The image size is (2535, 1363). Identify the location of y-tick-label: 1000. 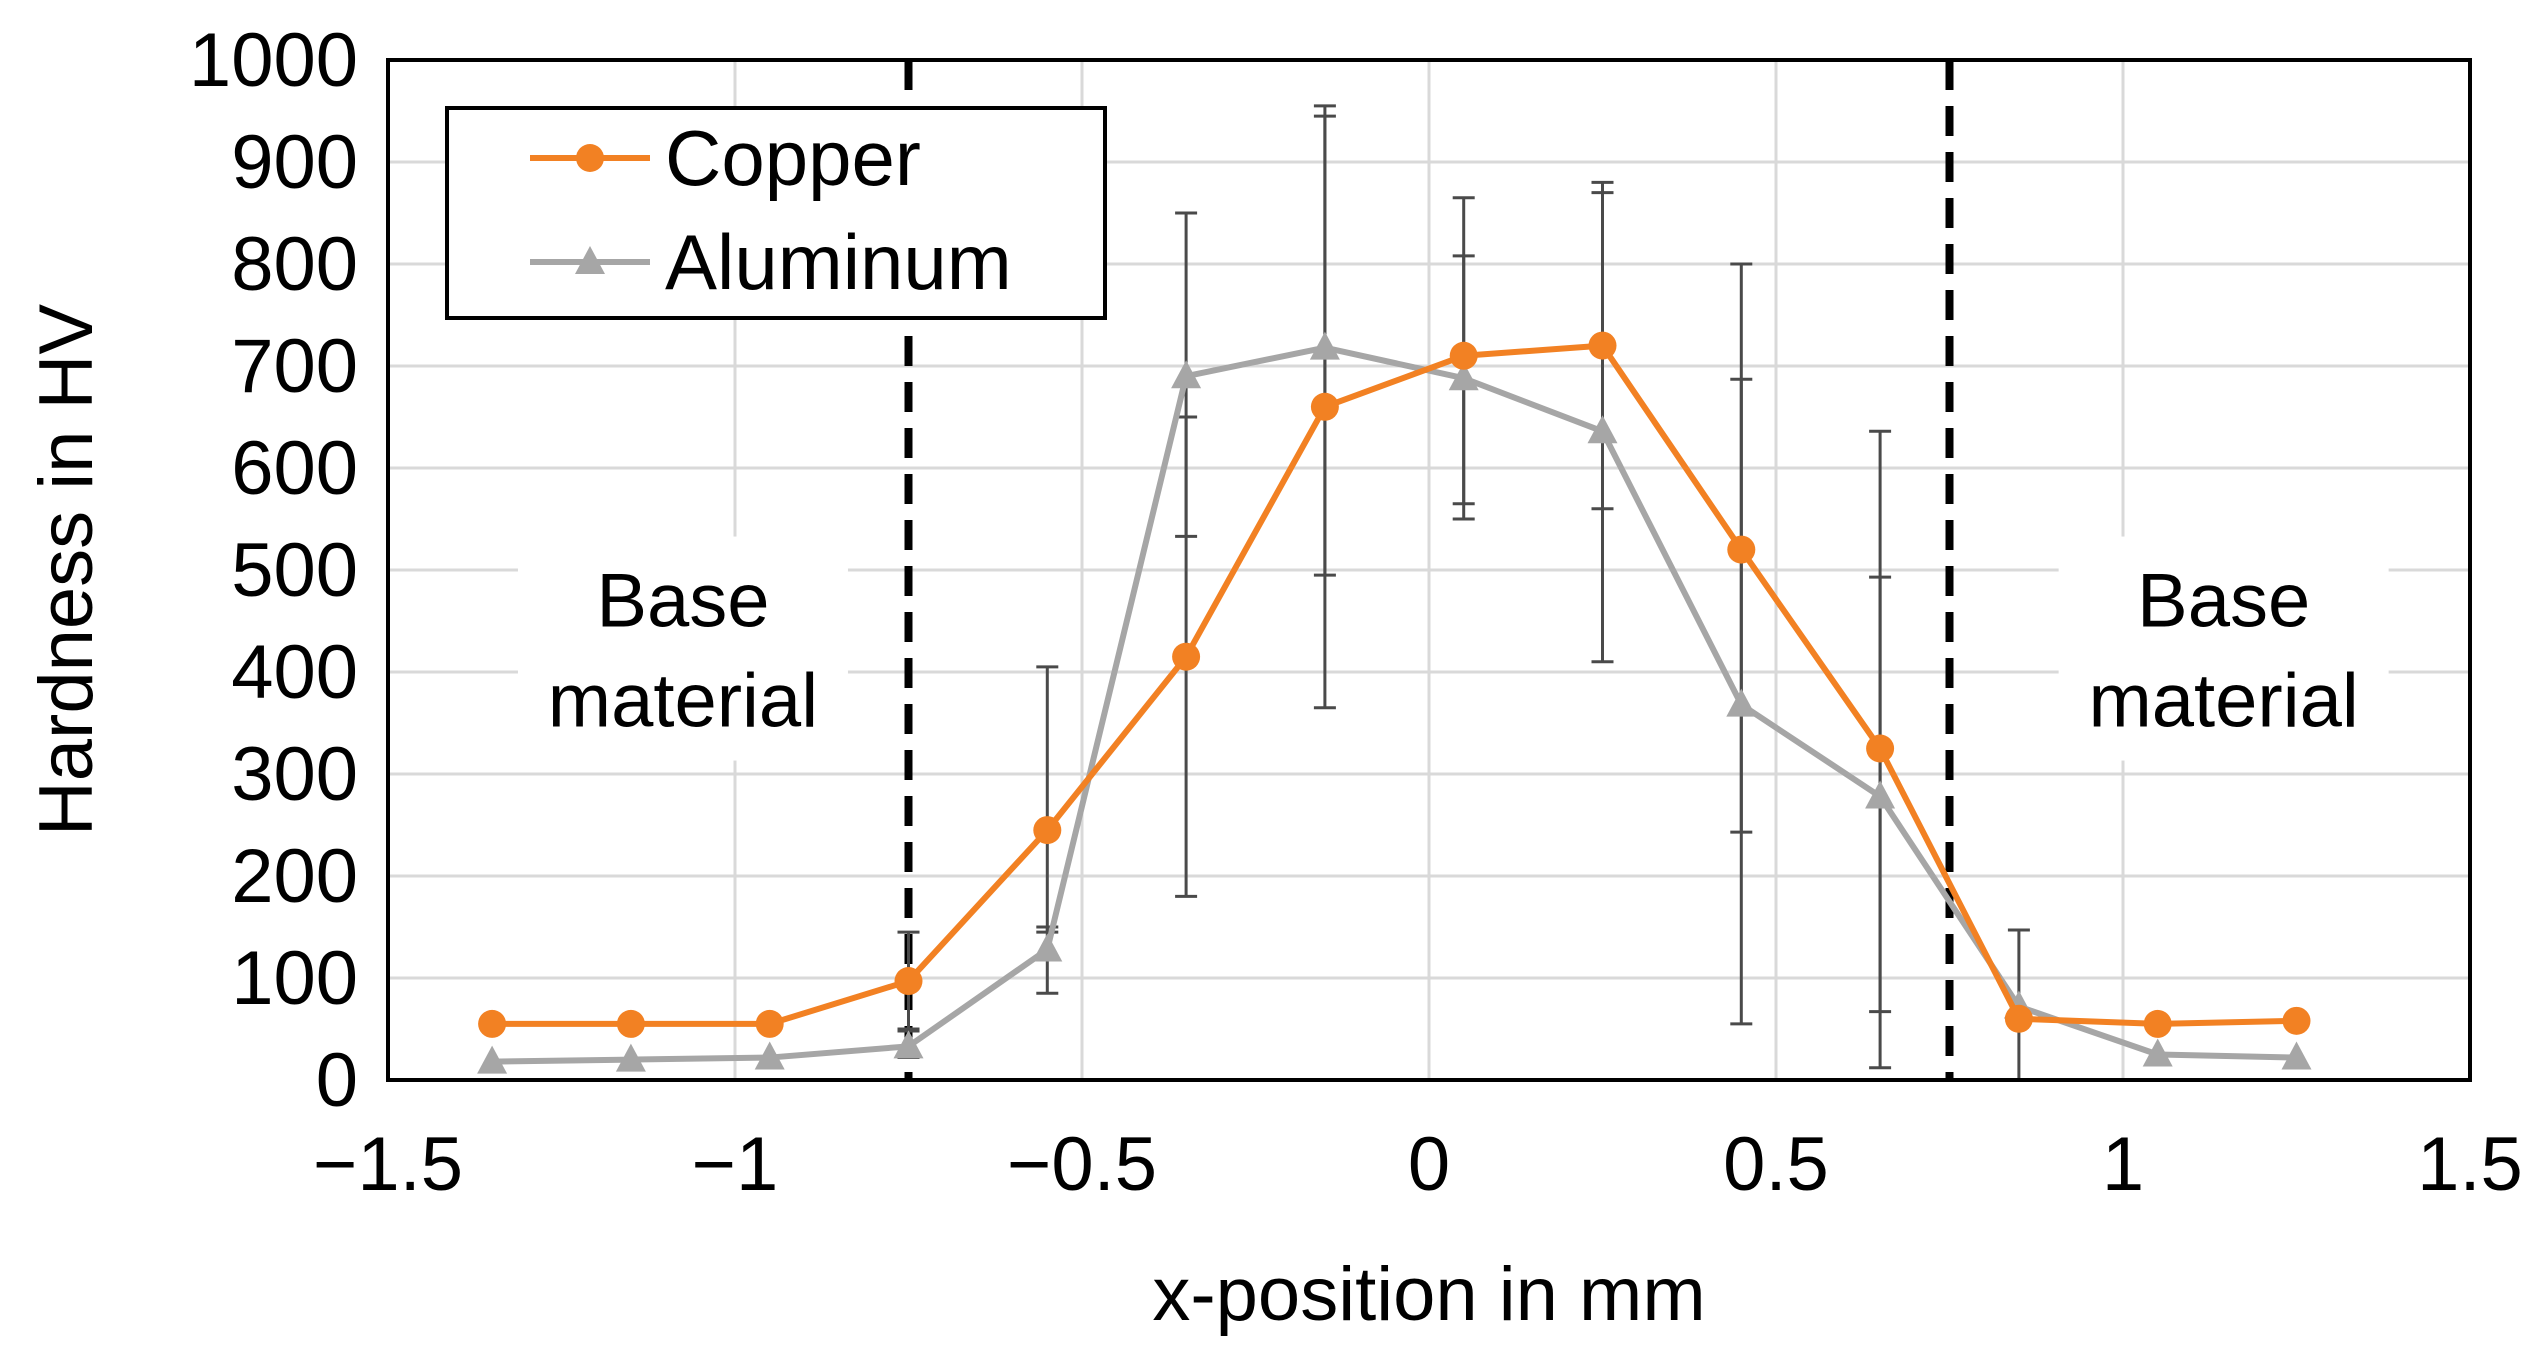
(273, 60).